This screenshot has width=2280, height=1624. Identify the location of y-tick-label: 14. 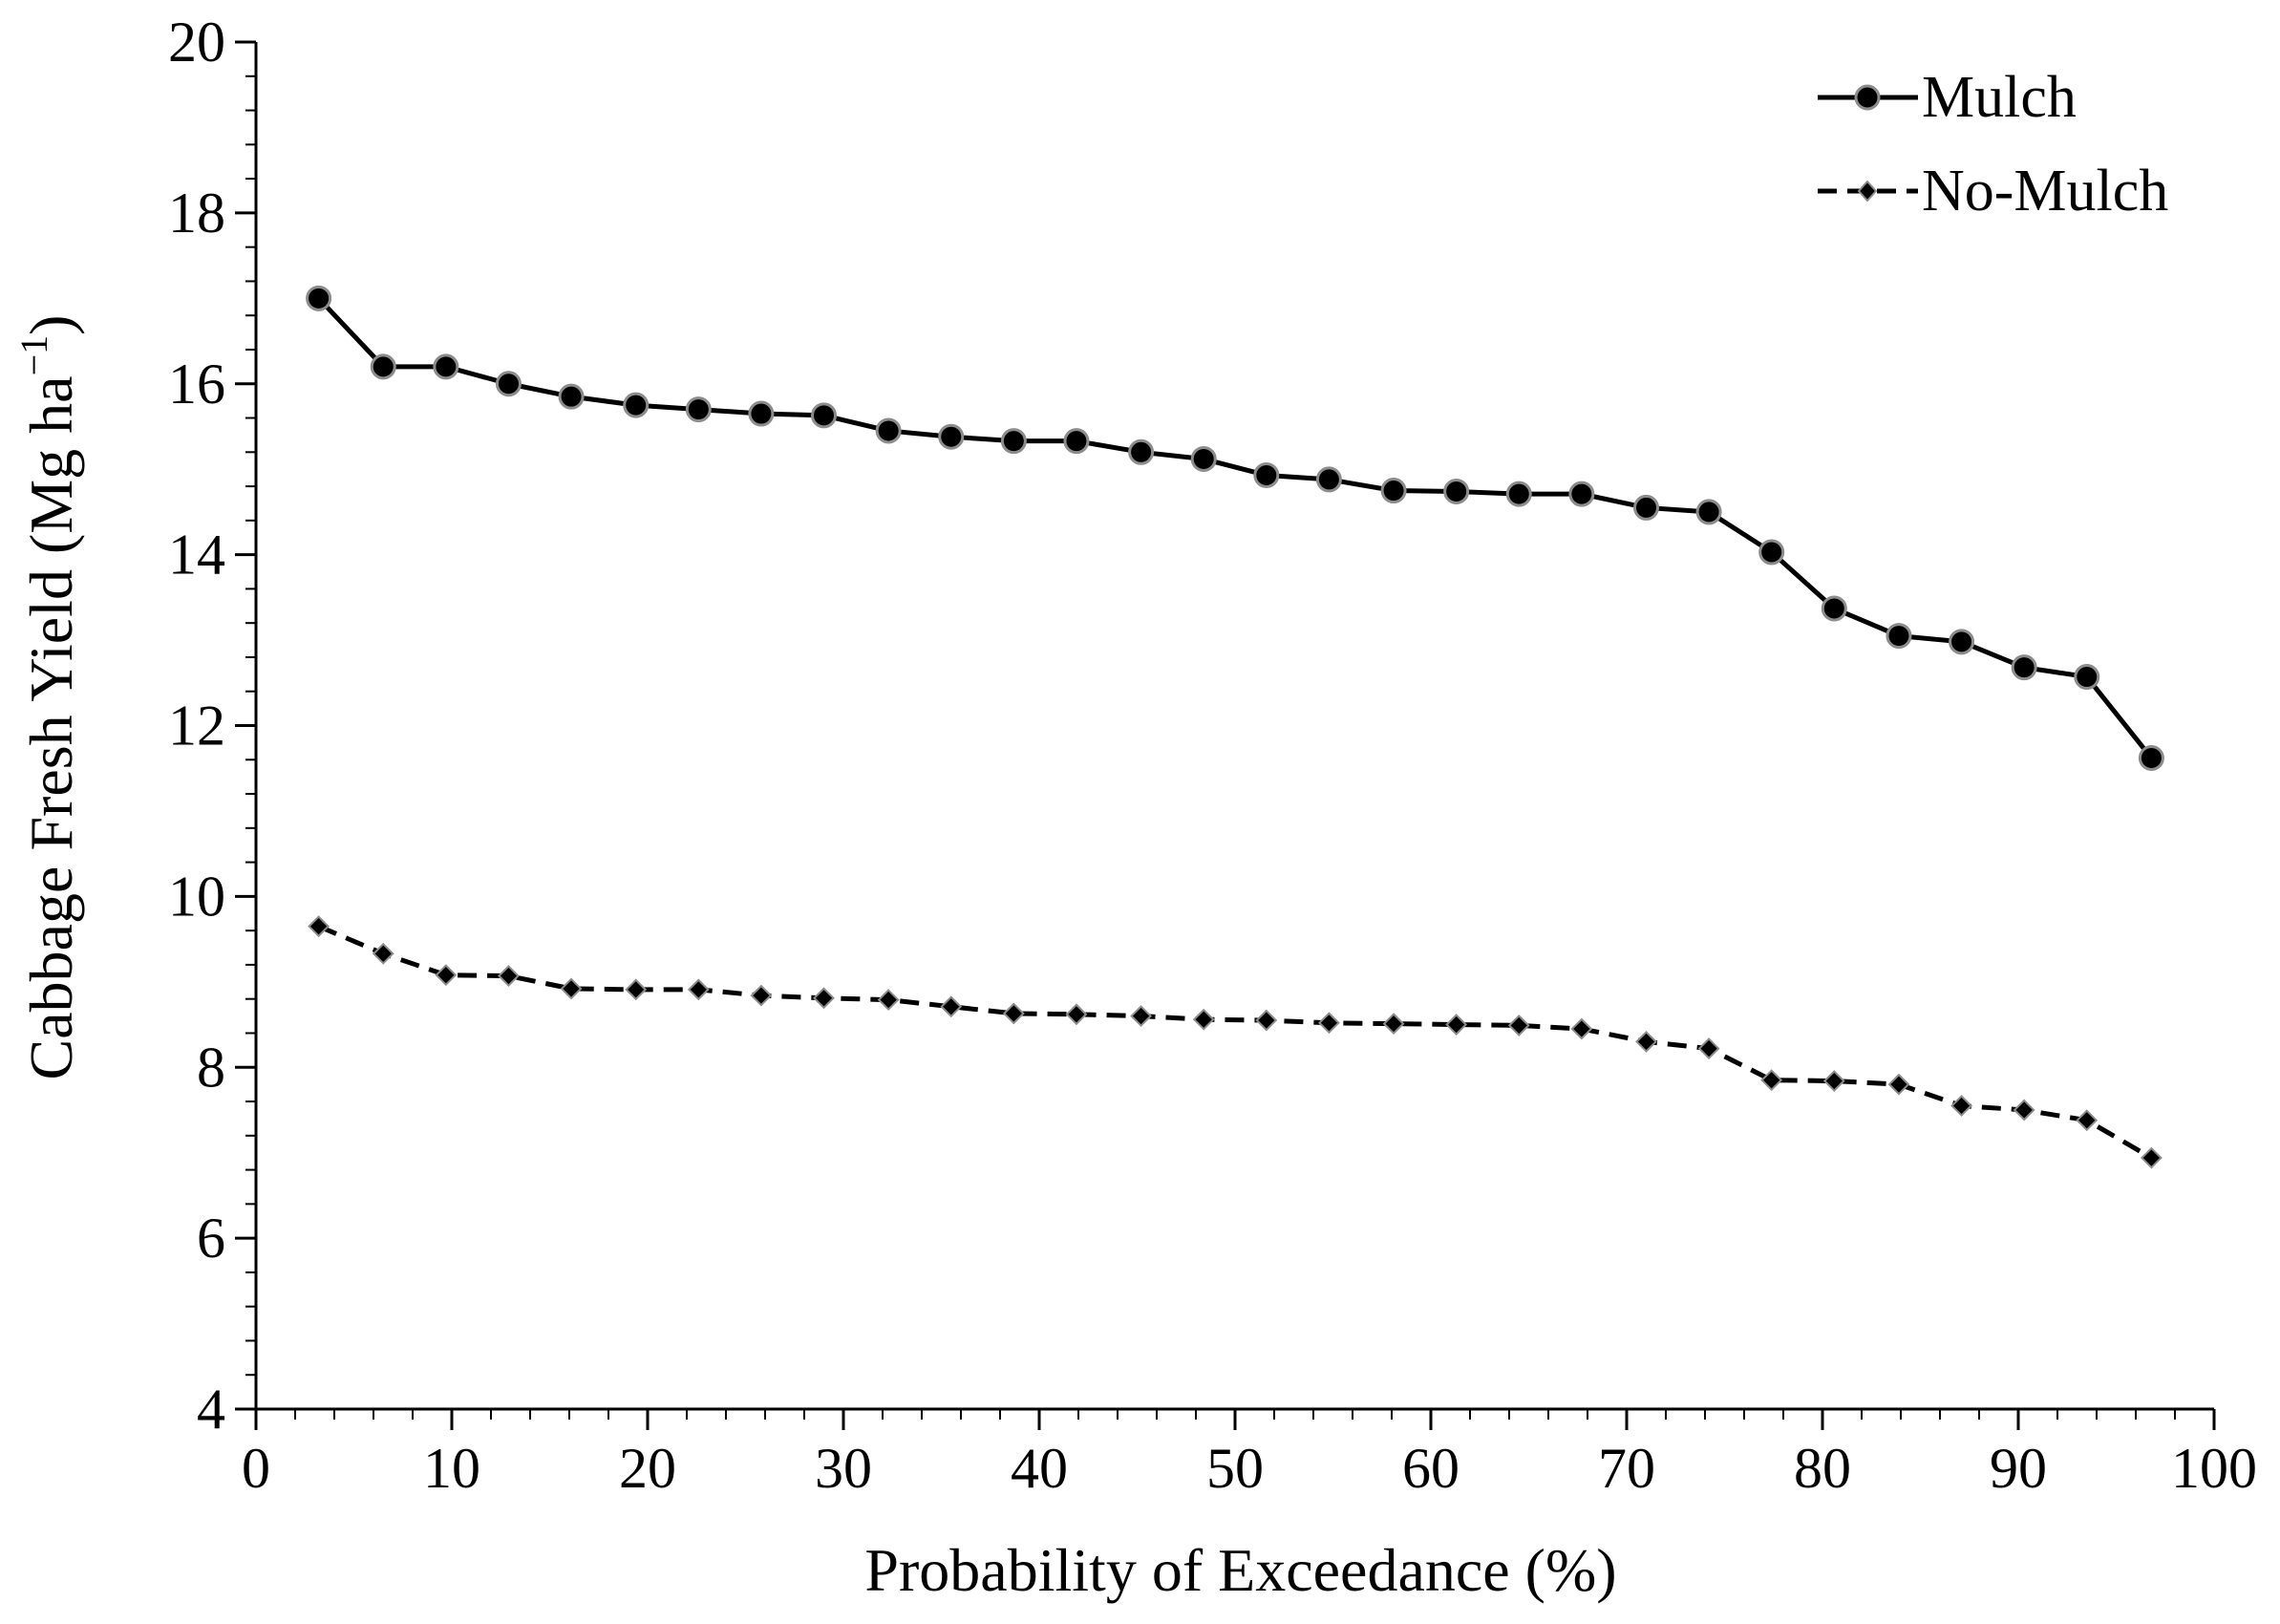
(196, 556).